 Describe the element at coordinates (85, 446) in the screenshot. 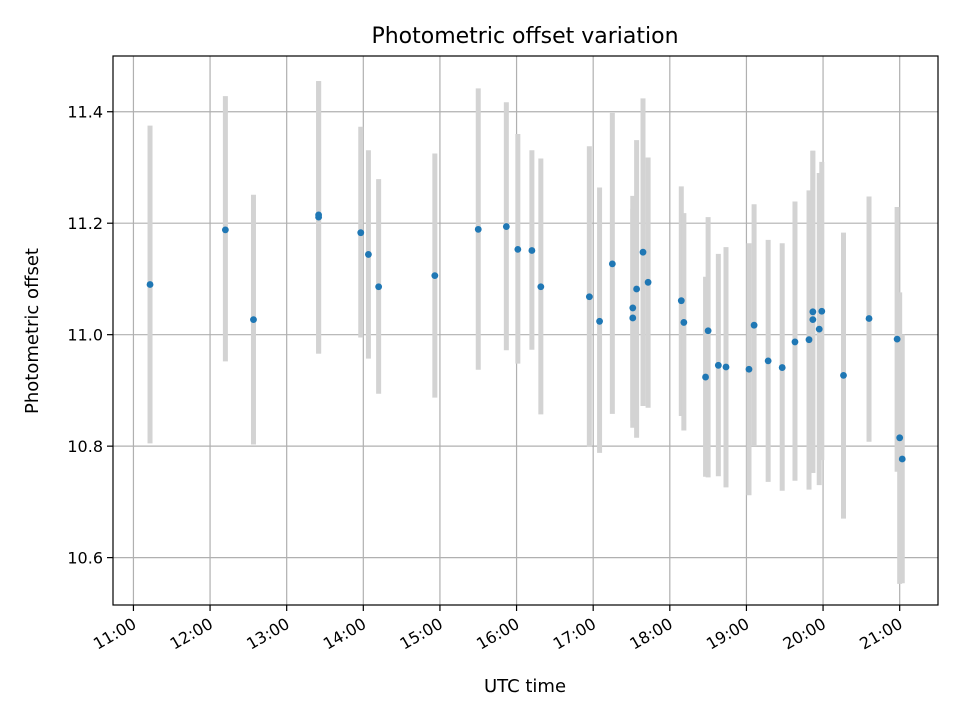

I see `y-tick-label: 10.8` at that location.